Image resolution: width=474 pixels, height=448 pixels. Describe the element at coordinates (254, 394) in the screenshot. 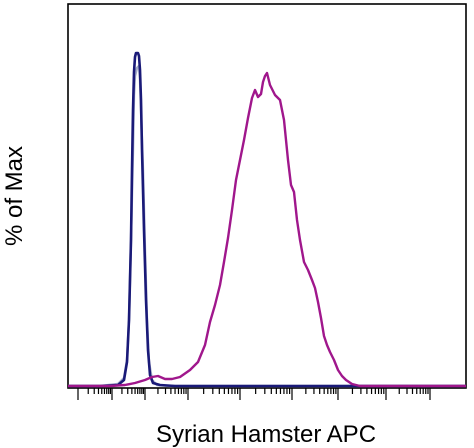

I see `x-axis-ticks` at that location.